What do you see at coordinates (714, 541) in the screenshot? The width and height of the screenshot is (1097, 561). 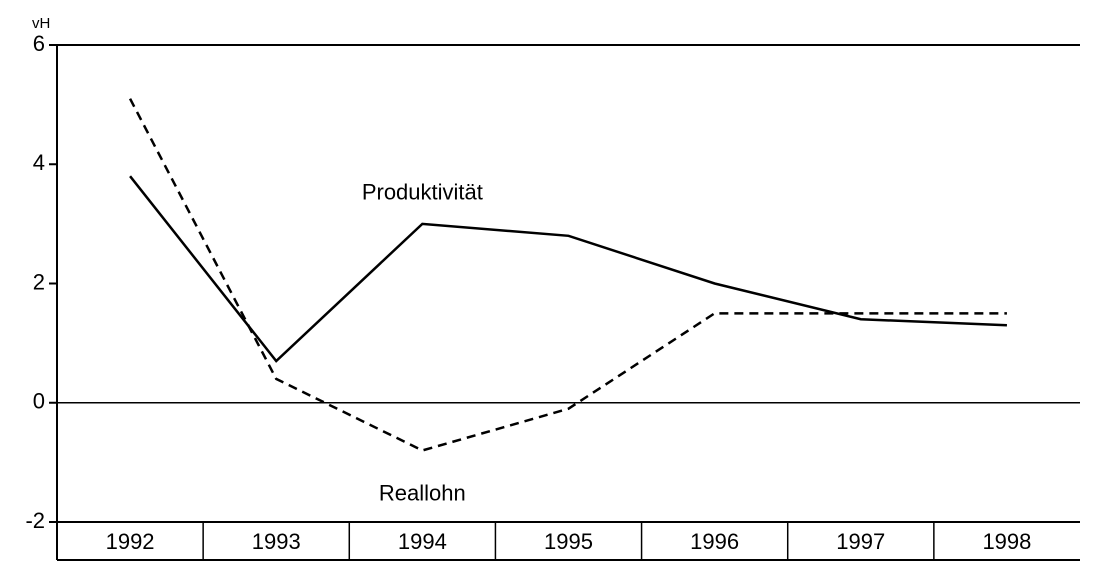 I see `x-tick-label: 1996` at bounding box center [714, 541].